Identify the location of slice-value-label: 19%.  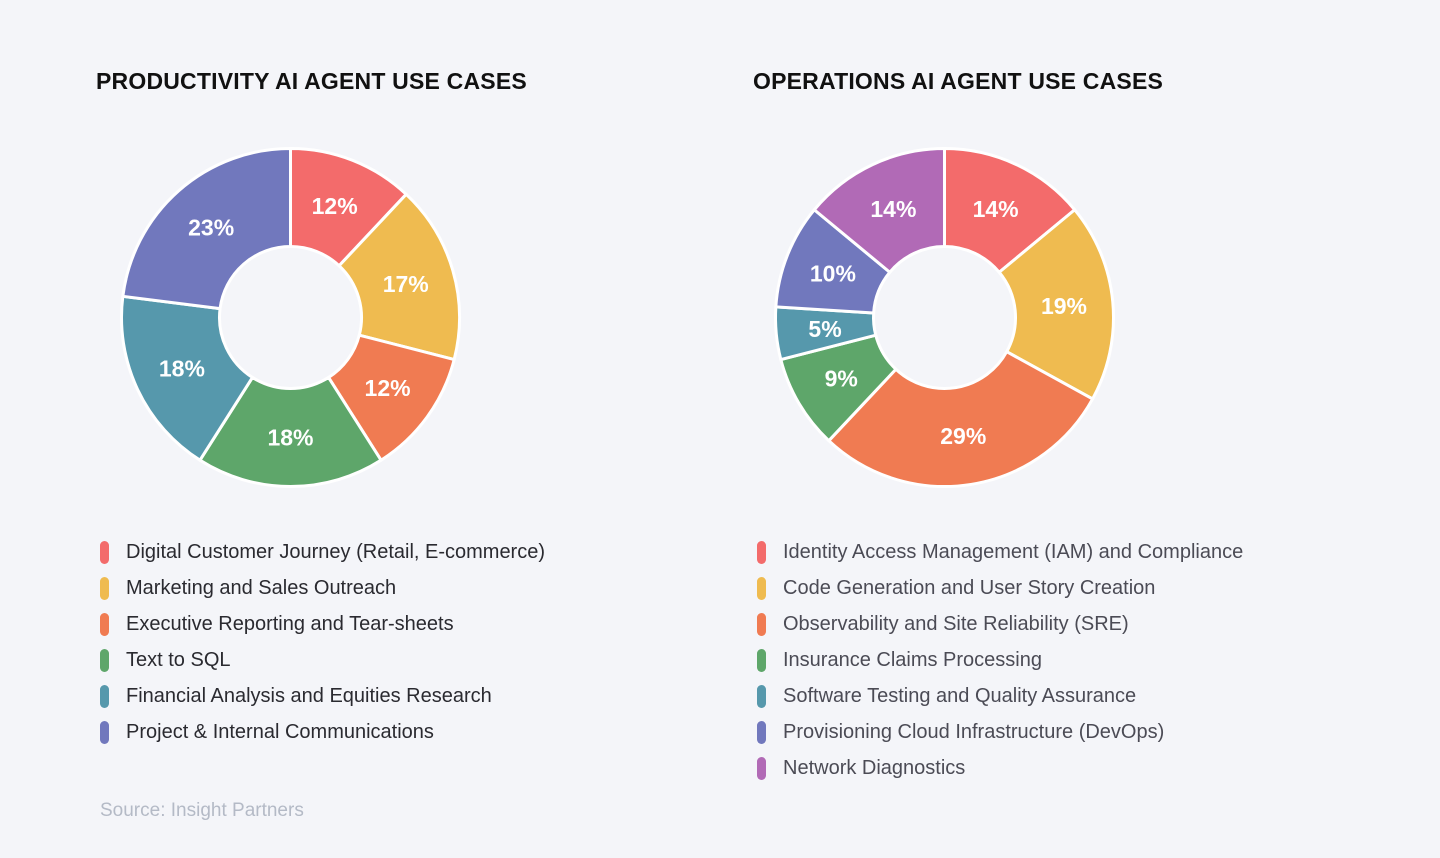
(1064, 306).